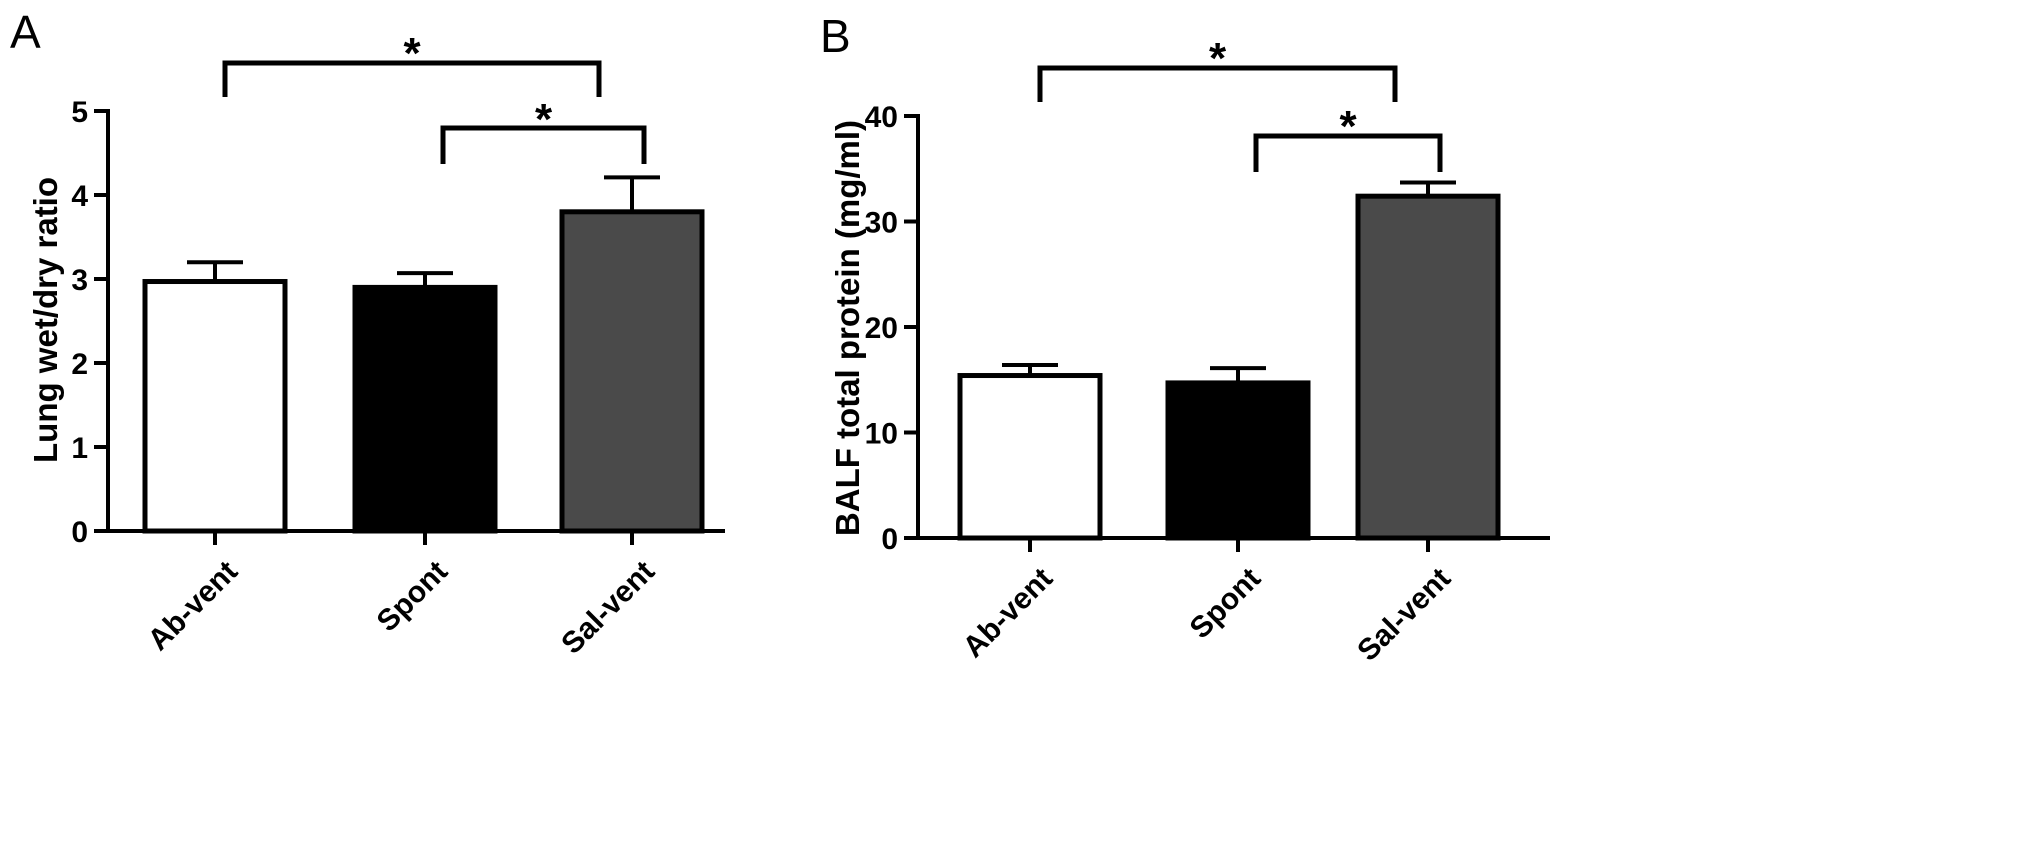  Describe the element at coordinates (847, 328) in the screenshot. I see `y-axis-label: BALF total protein (mg/ml)` at that location.